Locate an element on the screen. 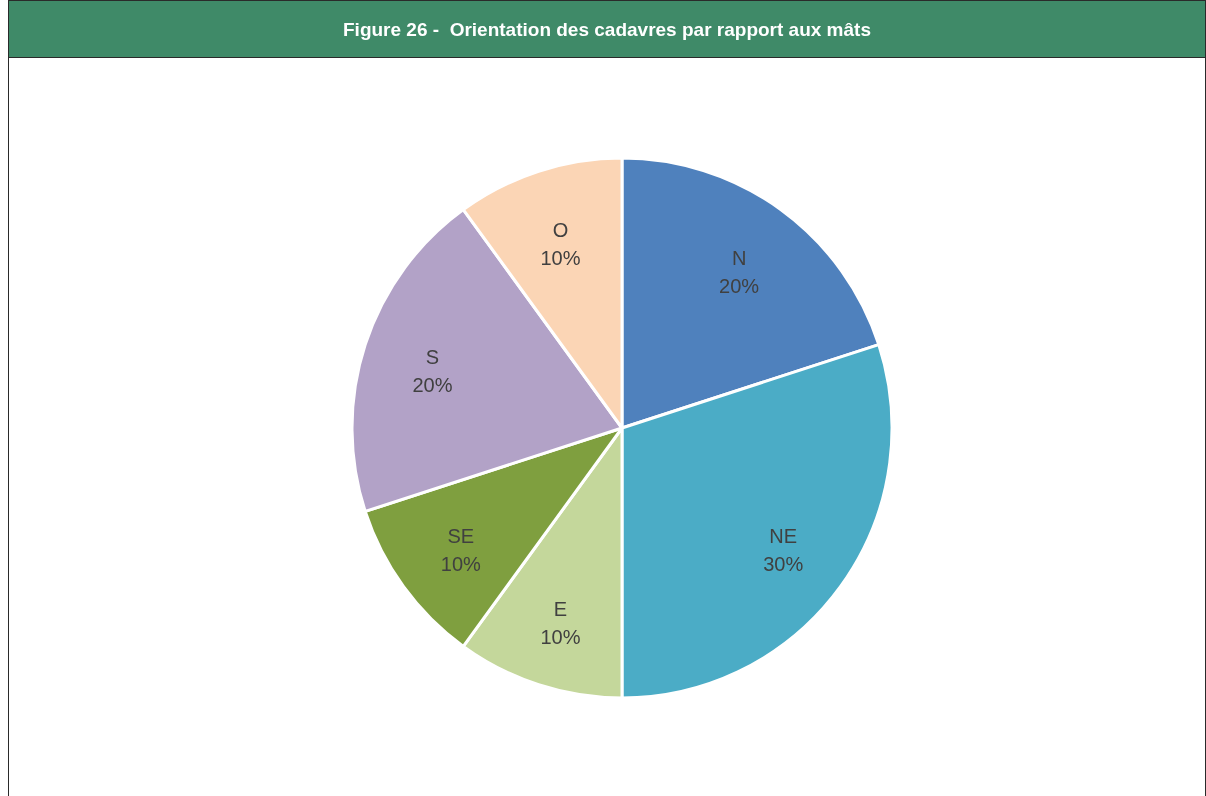  slice-label: S is located at coordinates (432, 357).